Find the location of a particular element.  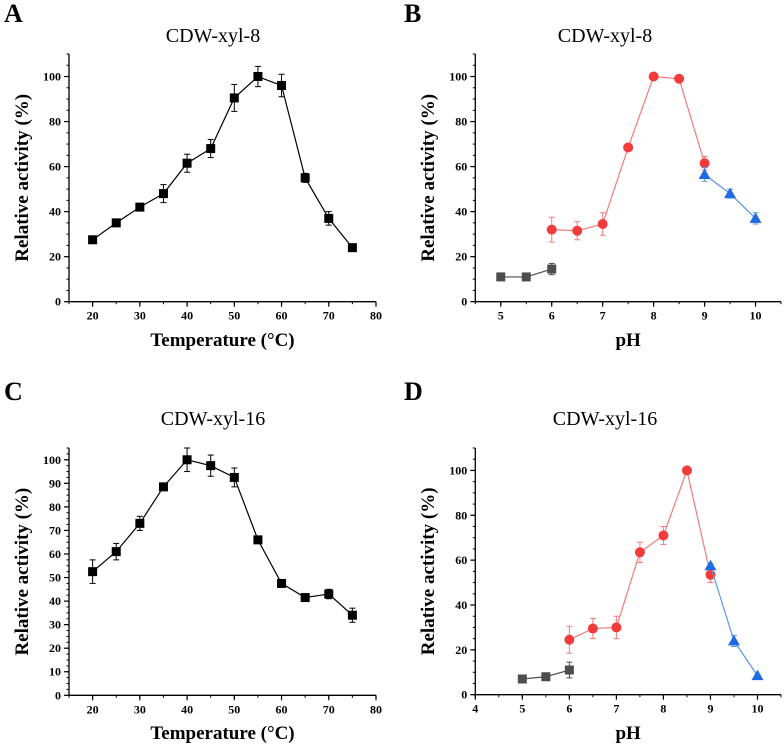

x-axis-label: Temperature (°C) is located at coordinates (222, 733).